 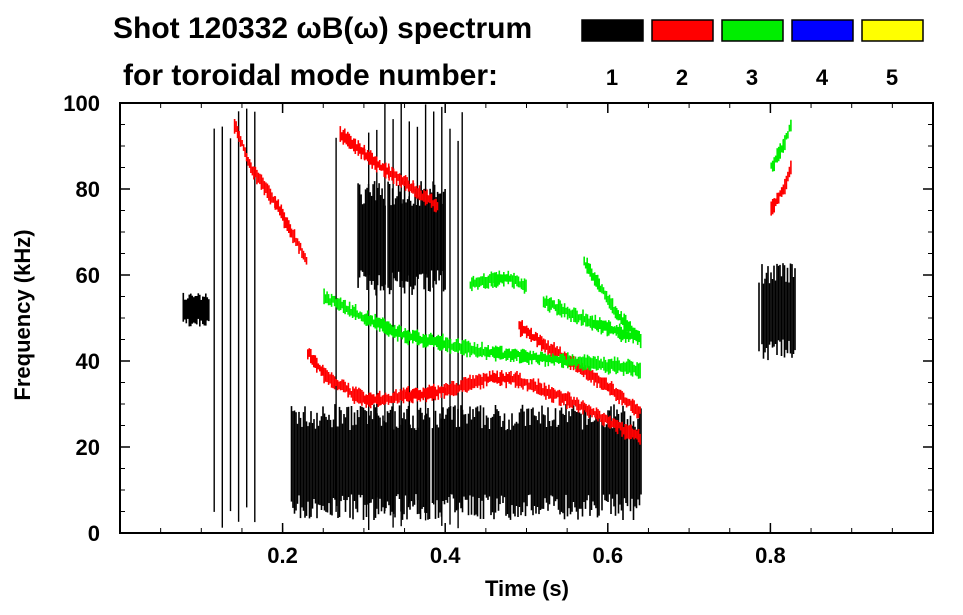 What do you see at coordinates (752, 77) in the screenshot?
I see `legend-label-3: 3` at bounding box center [752, 77].